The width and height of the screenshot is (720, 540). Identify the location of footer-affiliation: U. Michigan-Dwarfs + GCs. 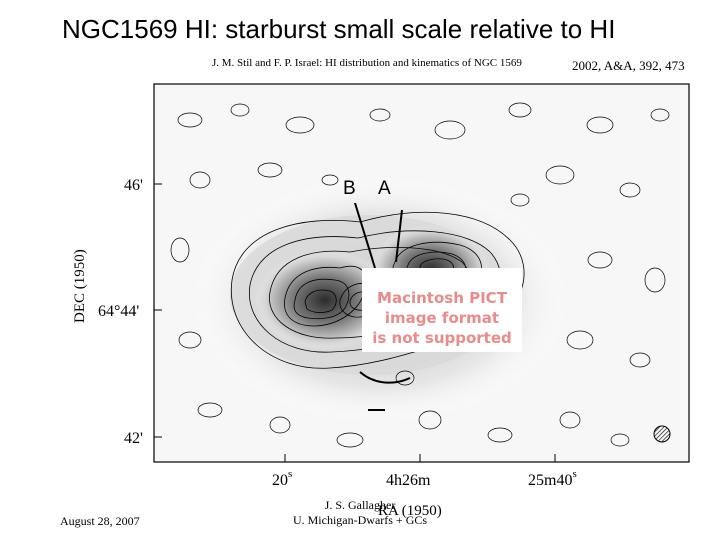
(360, 520).